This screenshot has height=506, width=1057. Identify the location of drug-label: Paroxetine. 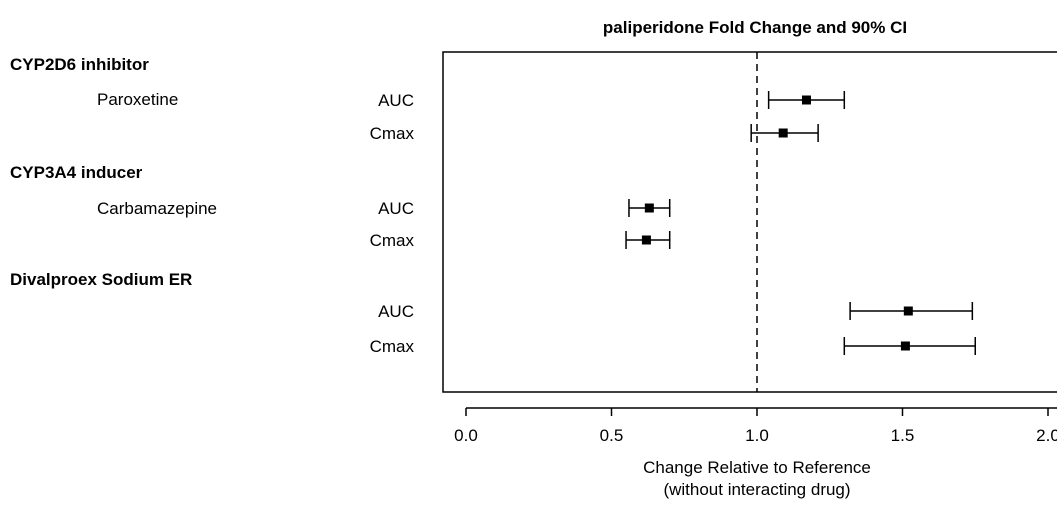
(137, 99).